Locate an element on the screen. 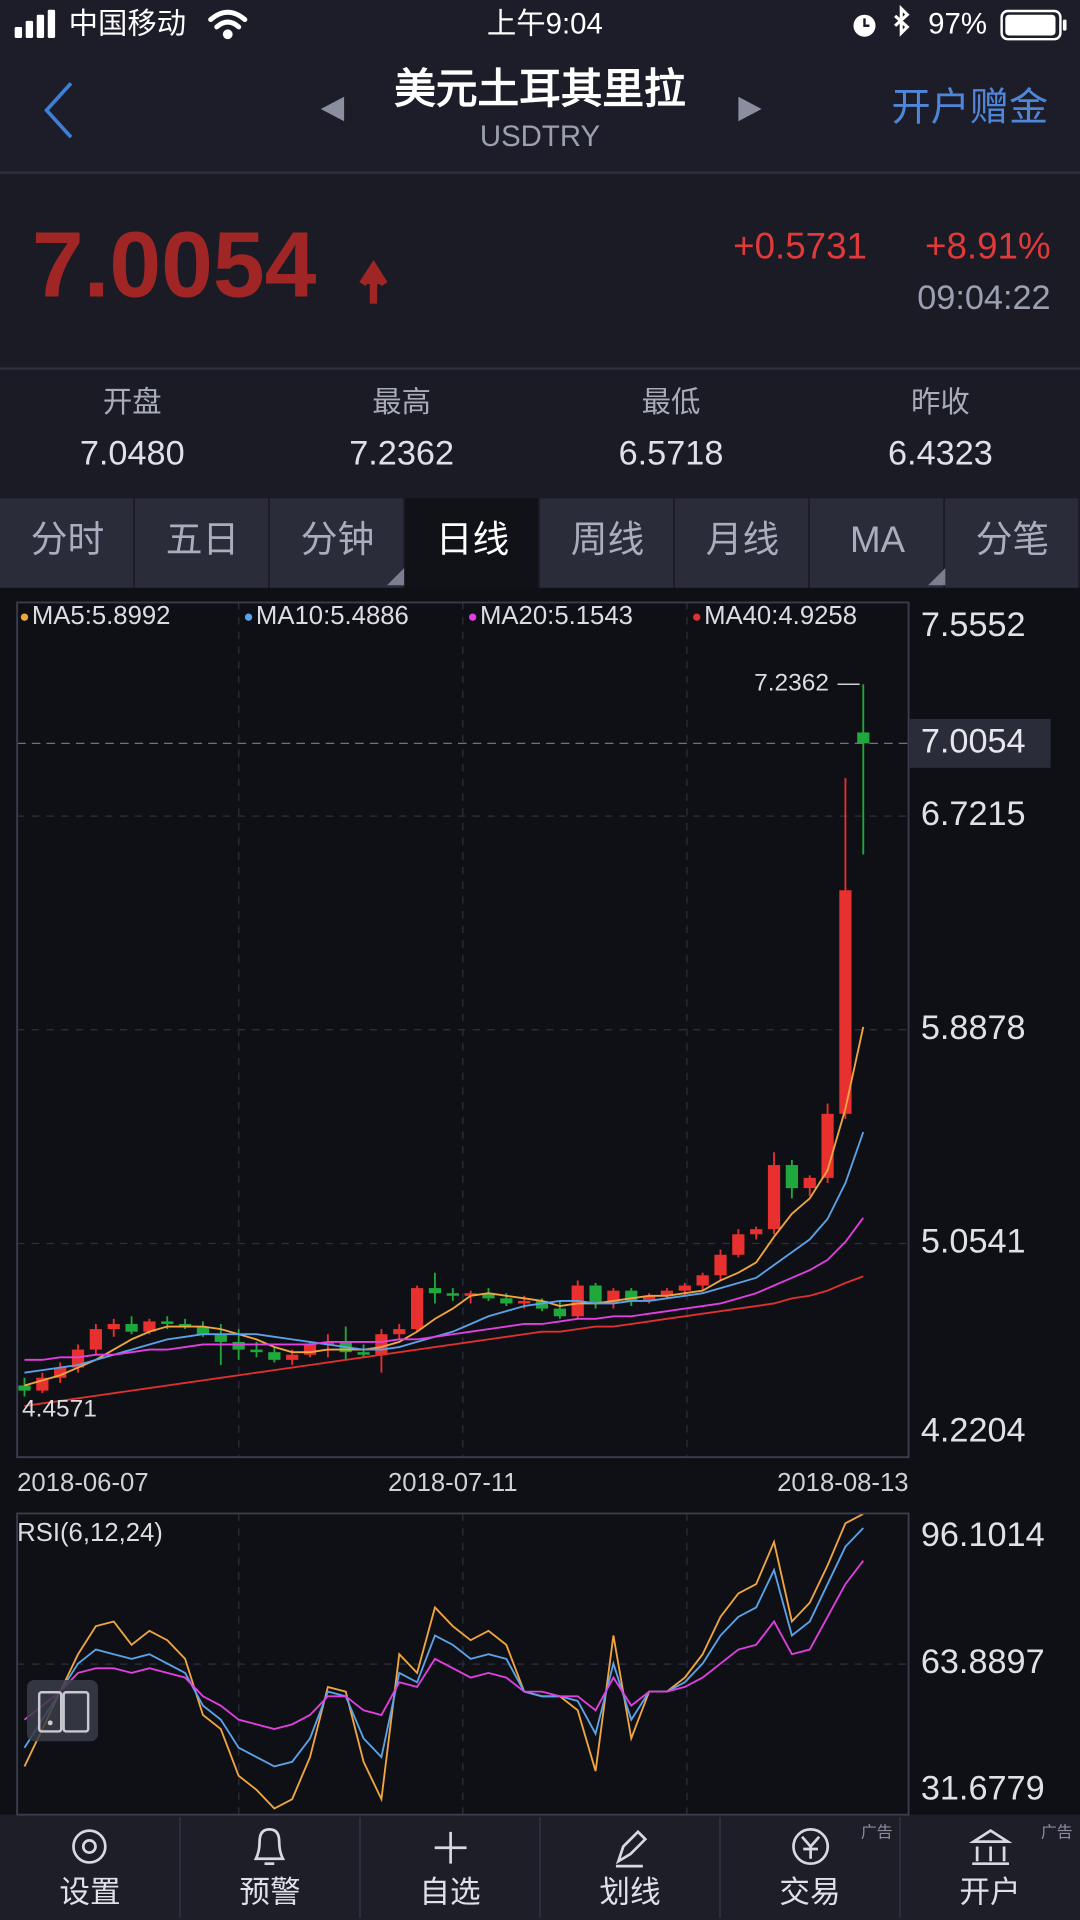  x-tick-label: 2018-06-07 is located at coordinates (82, 1483).